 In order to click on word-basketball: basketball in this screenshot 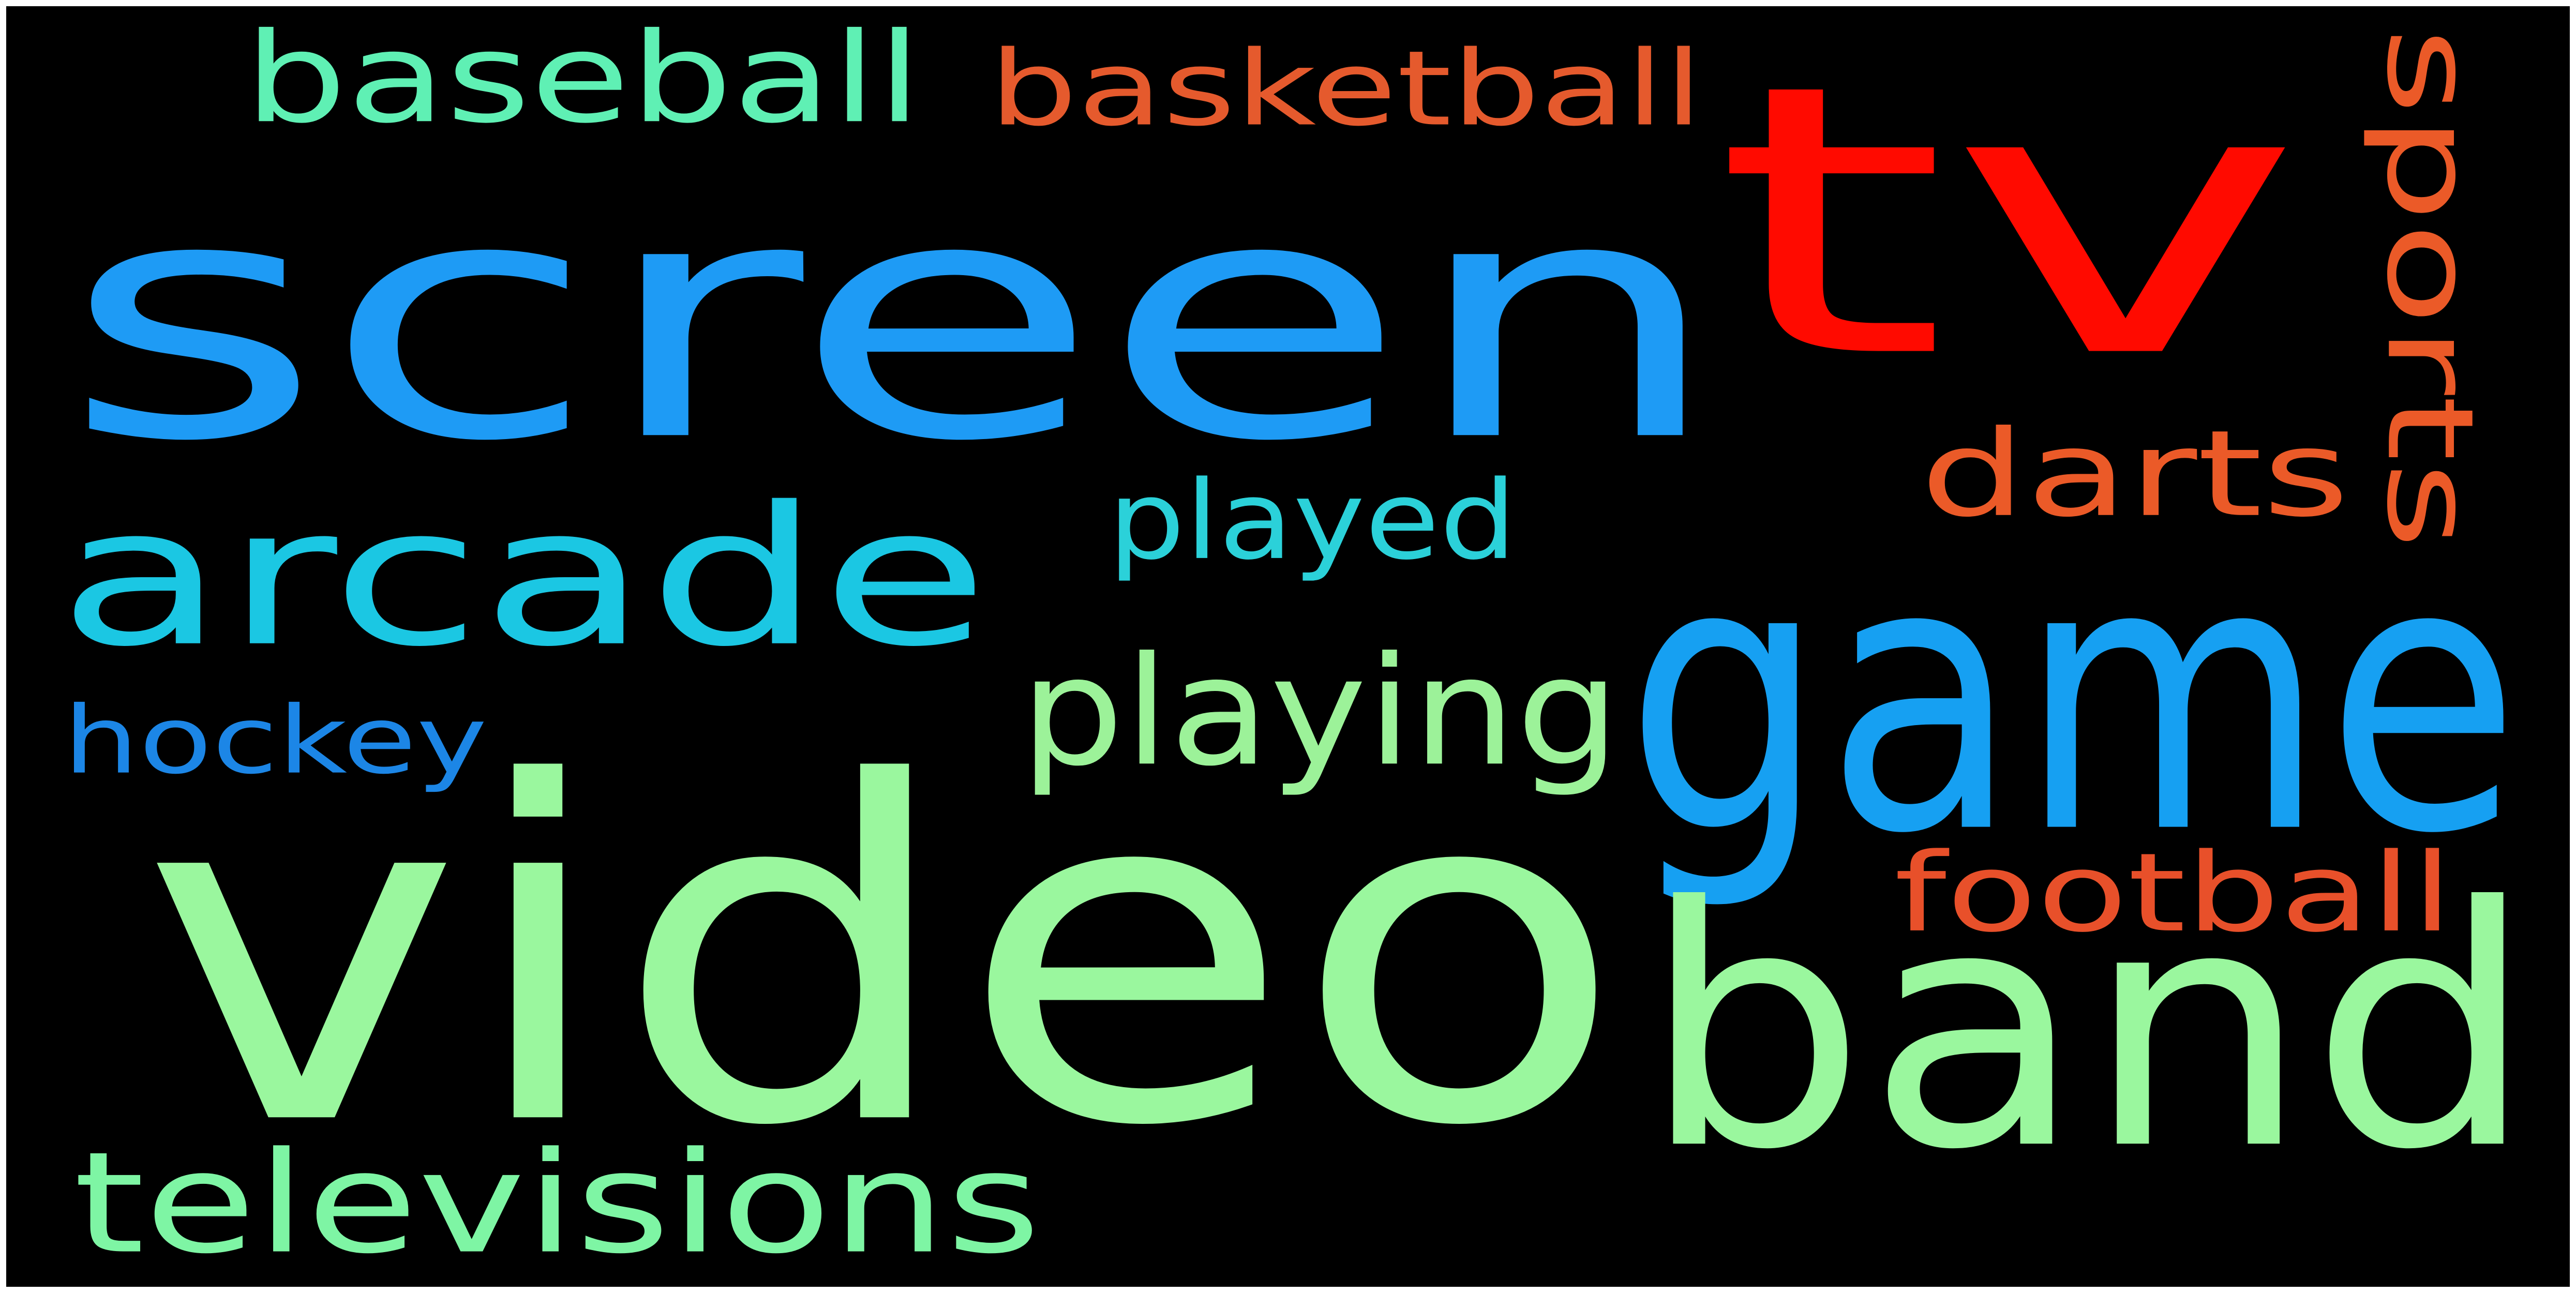, I will do `click(1346, 88)`.